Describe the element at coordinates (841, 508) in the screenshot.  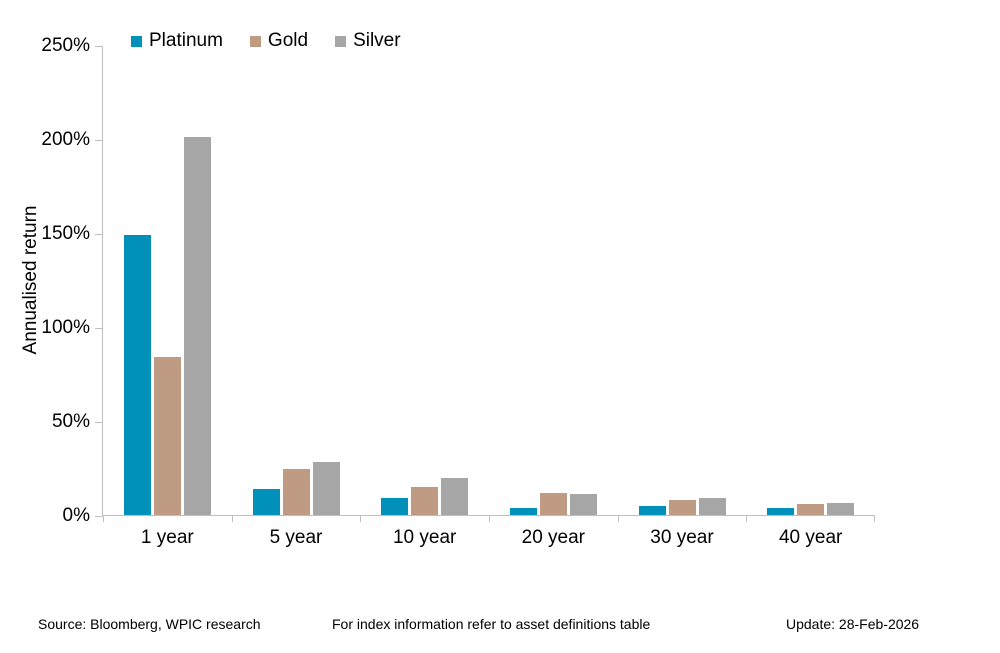
I see `bar-silver-40-year` at that location.